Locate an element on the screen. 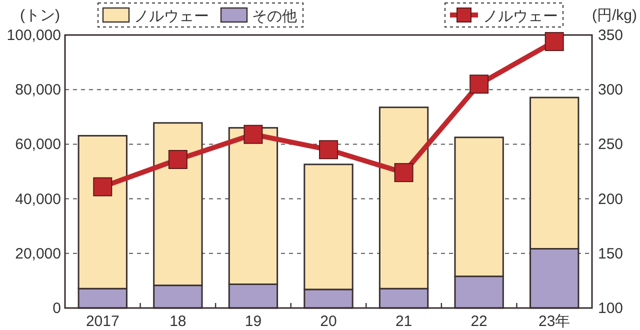  y2-tick-label: 300 is located at coordinates (611, 90).